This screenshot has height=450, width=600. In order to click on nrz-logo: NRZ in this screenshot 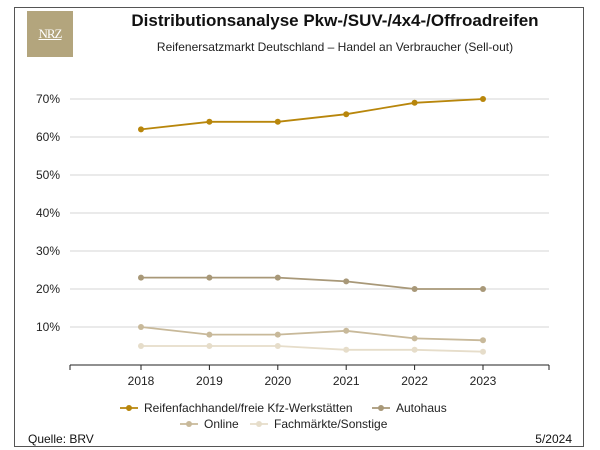, I will do `click(50, 34)`.